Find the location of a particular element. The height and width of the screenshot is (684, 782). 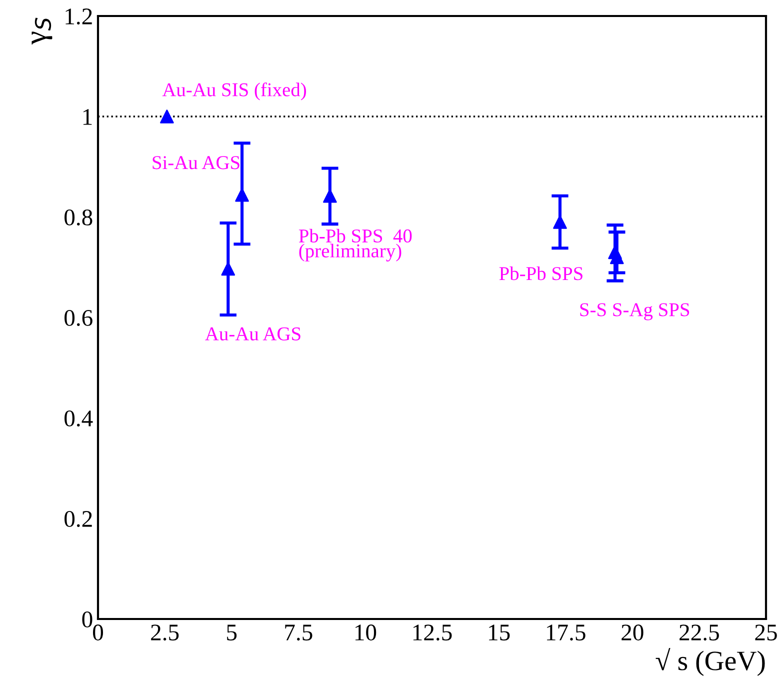

annotation: Pb-Pb SPS is located at coordinates (540, 273).